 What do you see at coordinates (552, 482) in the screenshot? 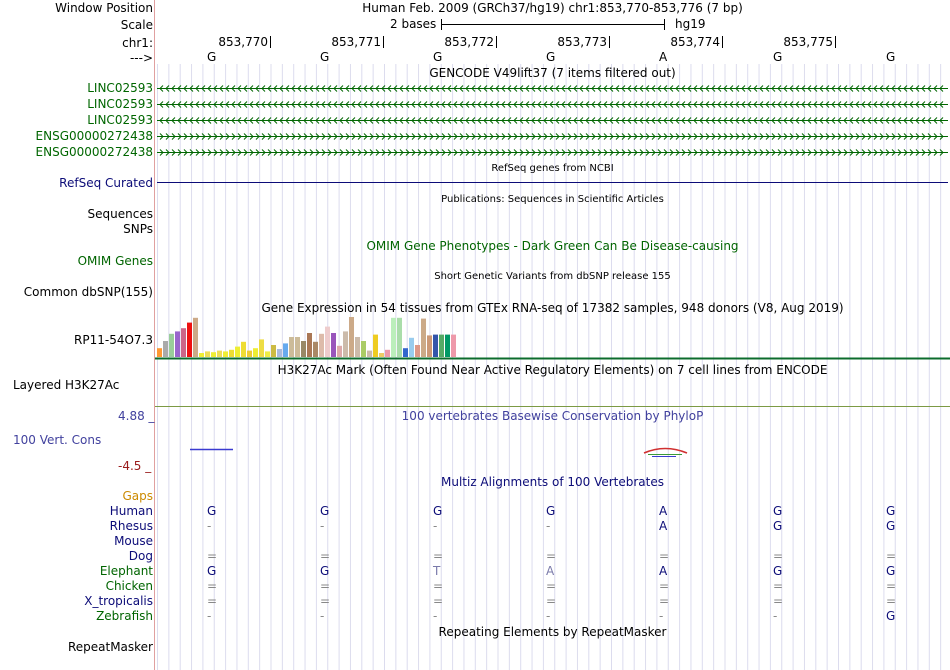
I see `multiz-title: Multiz Alignments of 100 Vertebrates` at bounding box center [552, 482].